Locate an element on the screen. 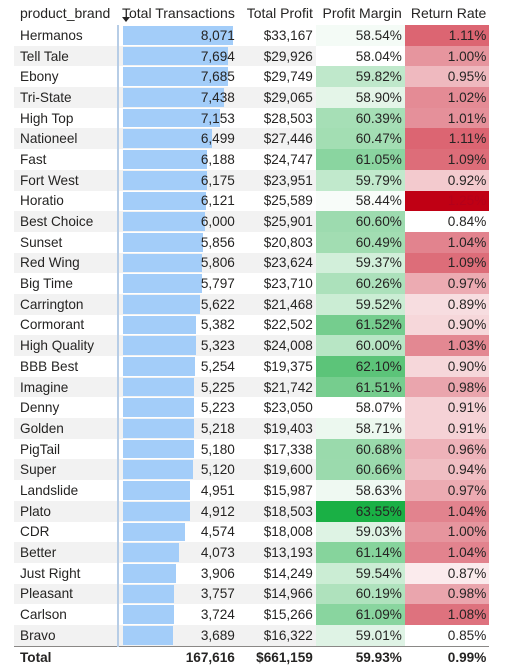  table-row: Golden 5,218 $19,403 58.71% 0.91% is located at coordinates (252, 428).